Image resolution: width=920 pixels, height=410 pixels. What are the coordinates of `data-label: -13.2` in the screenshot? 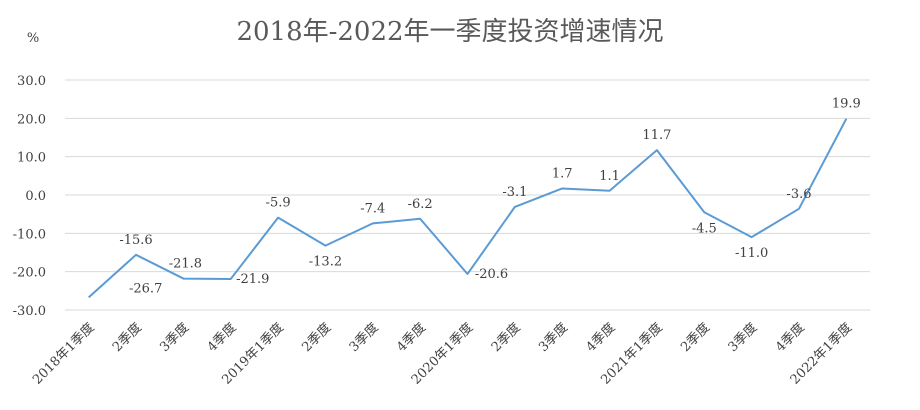 It's located at (325, 262).